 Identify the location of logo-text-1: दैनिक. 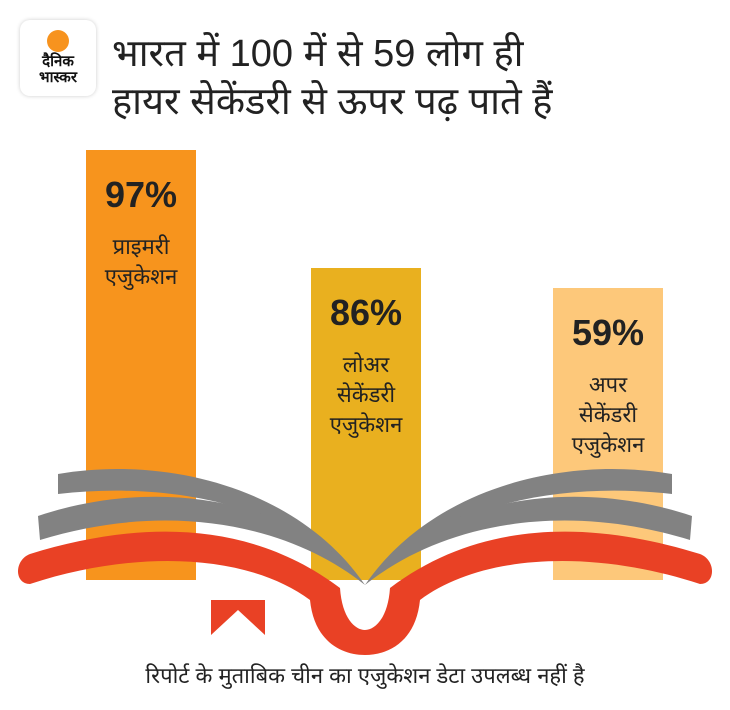
(58, 61).